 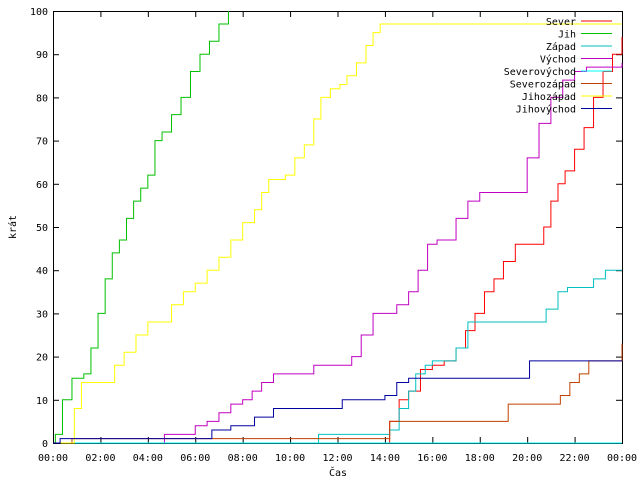 What do you see at coordinates (42, 401) in the screenshot?
I see `y-tick-label: 10` at bounding box center [42, 401].